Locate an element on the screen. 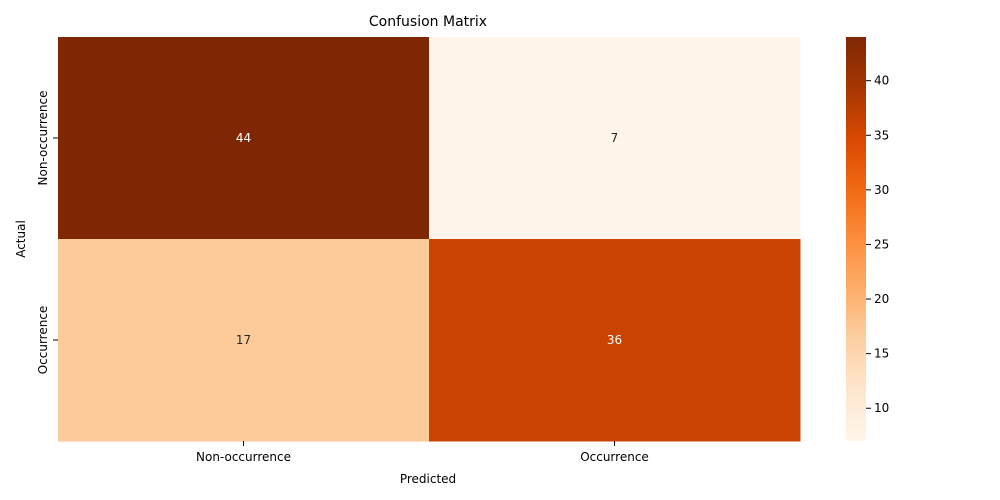 The height and width of the screenshot is (500, 1000). y-axis-label: Actual is located at coordinates (21, 239).